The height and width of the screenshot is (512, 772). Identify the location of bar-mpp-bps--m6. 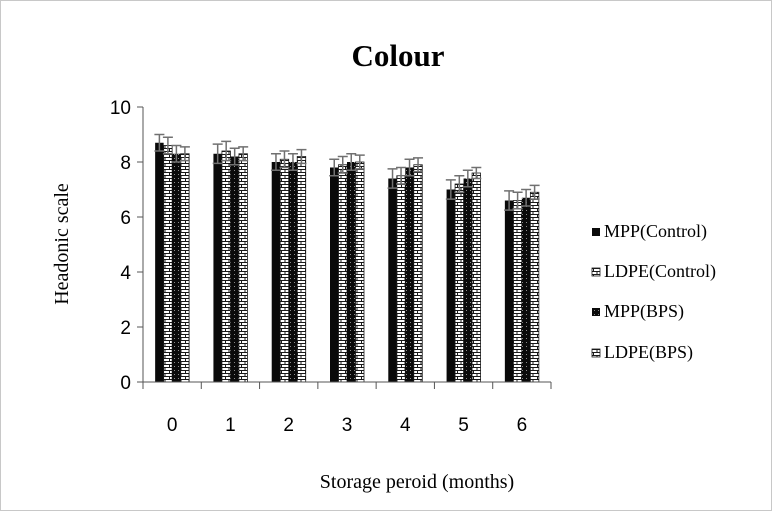
(526, 289).